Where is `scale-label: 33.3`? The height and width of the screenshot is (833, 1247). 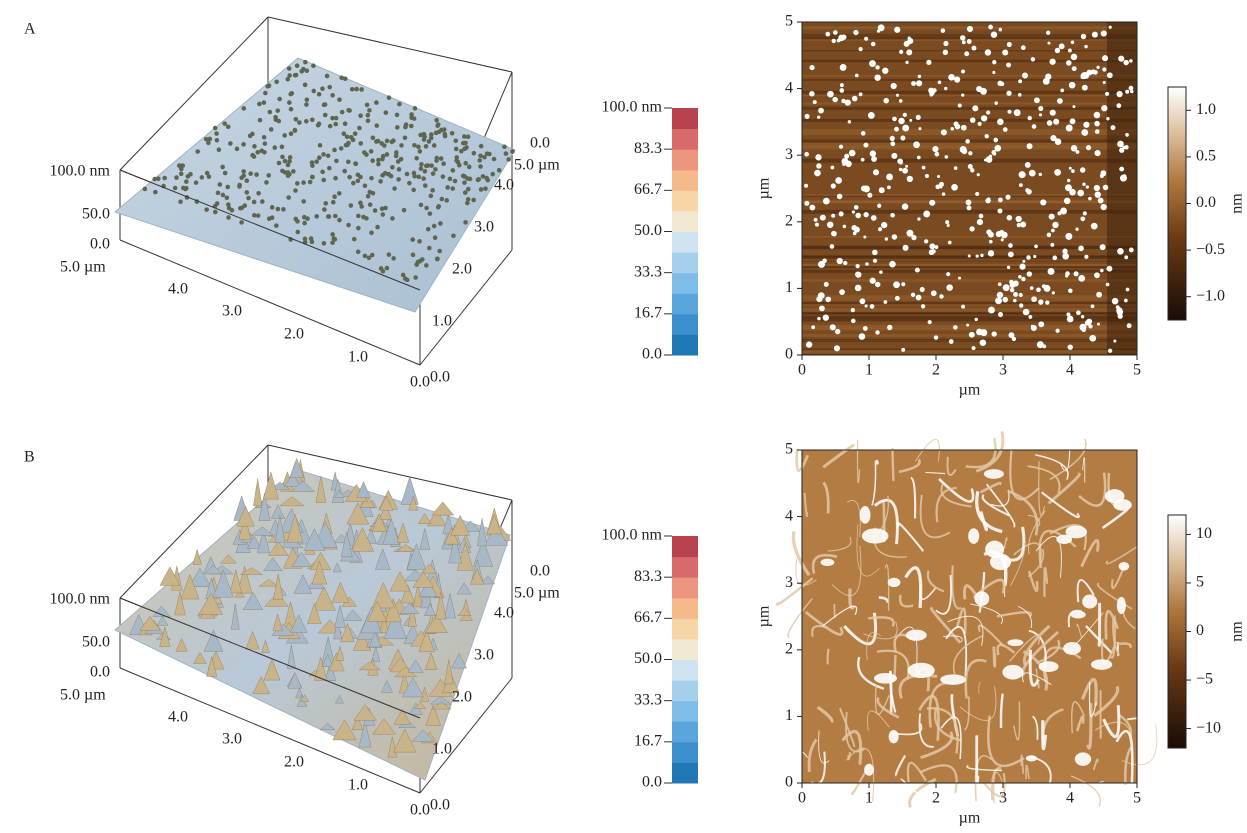
scale-label: 33.3 is located at coordinates (648, 699).